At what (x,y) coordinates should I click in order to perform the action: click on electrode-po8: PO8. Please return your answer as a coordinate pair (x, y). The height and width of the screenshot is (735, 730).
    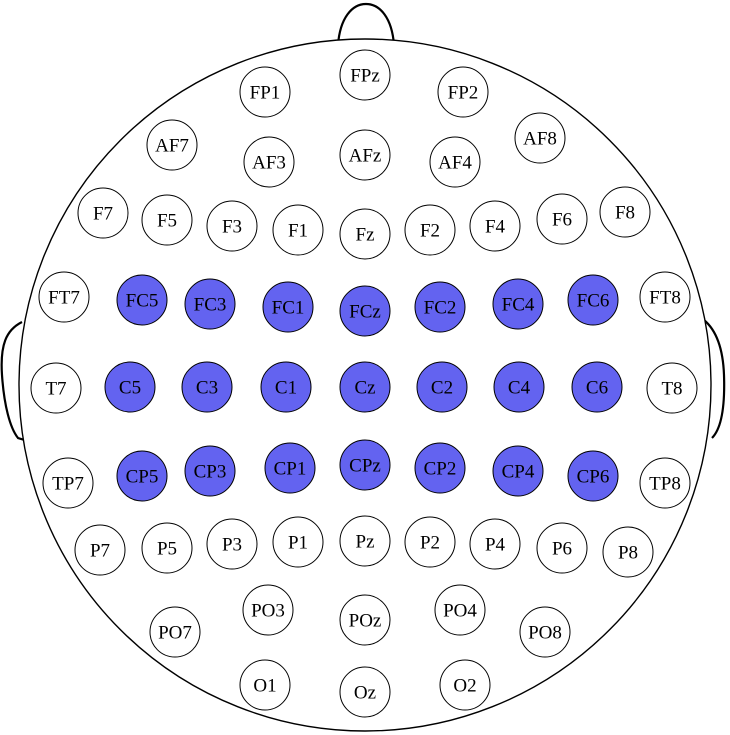
    Looking at the image, I should click on (545, 632).